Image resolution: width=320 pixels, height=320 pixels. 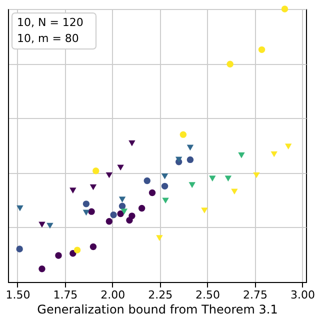 What do you see at coordinates (113, 295) in the screenshot?
I see `x-tick-label: 2.00` at bounding box center [113, 295].